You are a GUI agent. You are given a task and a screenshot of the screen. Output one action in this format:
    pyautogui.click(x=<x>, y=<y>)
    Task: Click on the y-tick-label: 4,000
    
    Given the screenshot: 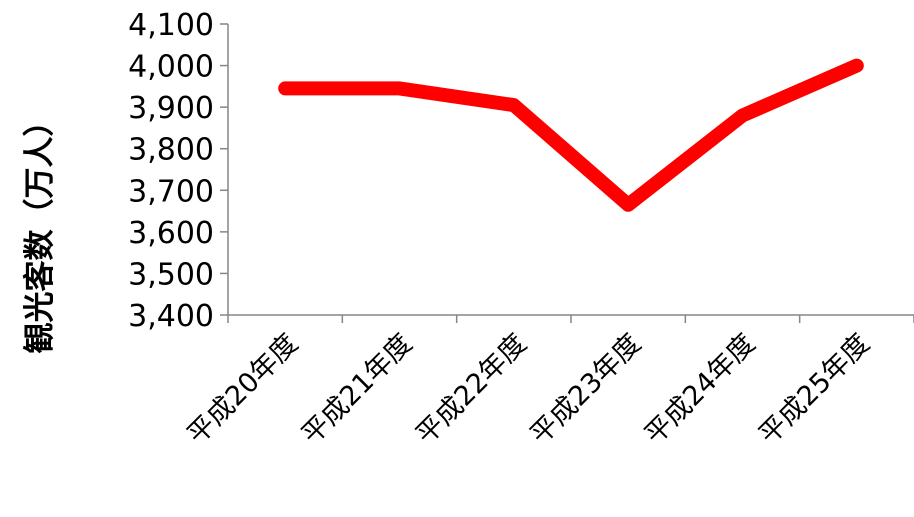 What is the action you would take?
    pyautogui.click(x=171, y=67)
    